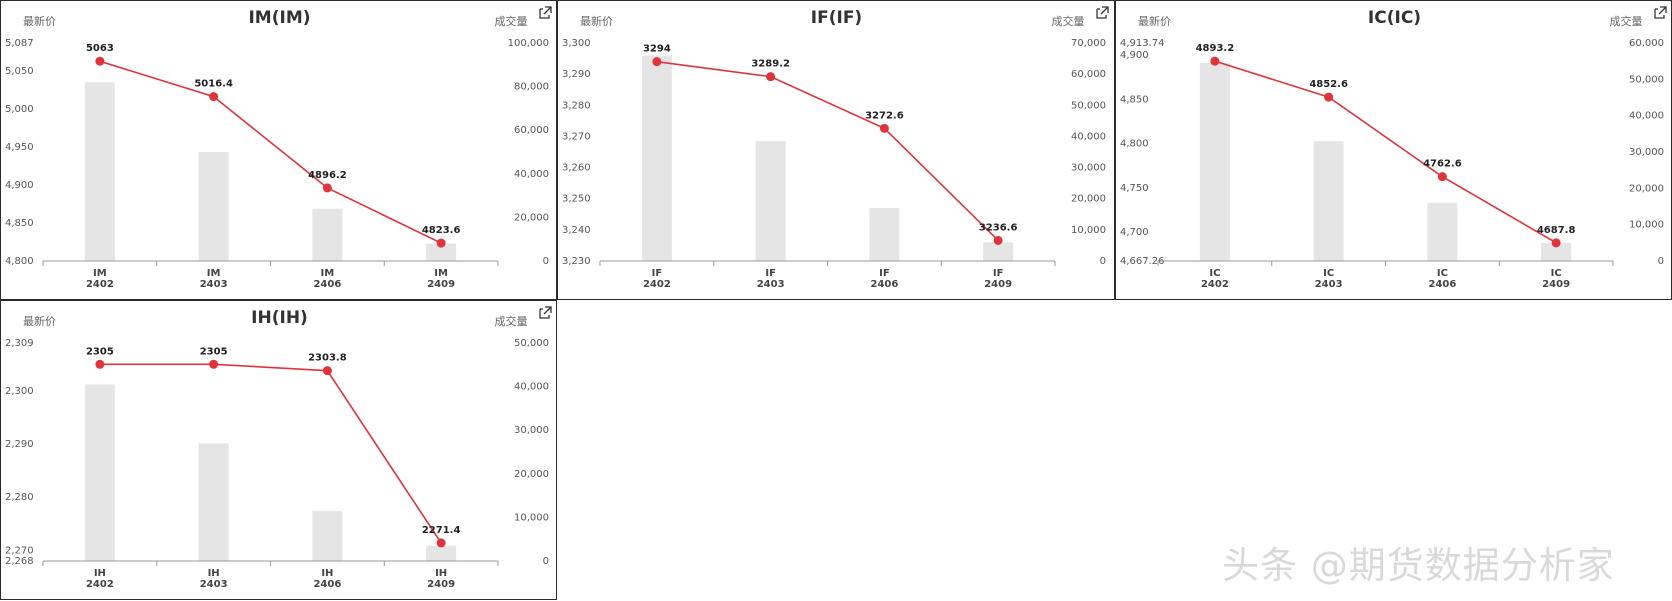 This screenshot has width=1672, height=601. Describe the element at coordinates (998, 227) in the screenshot. I see `price-data-label: 3236.6` at that location.